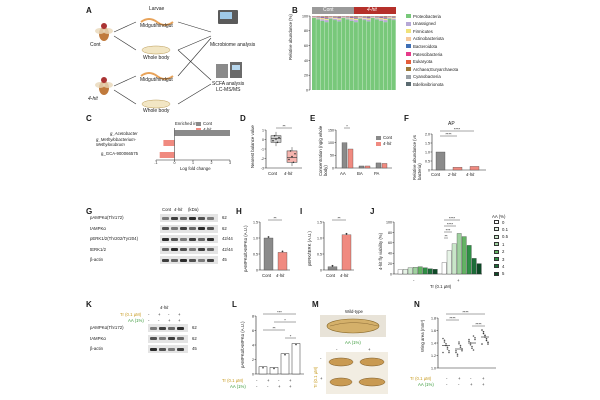  I want to click on j-bar-Tr --0.5, so click(410, 271).